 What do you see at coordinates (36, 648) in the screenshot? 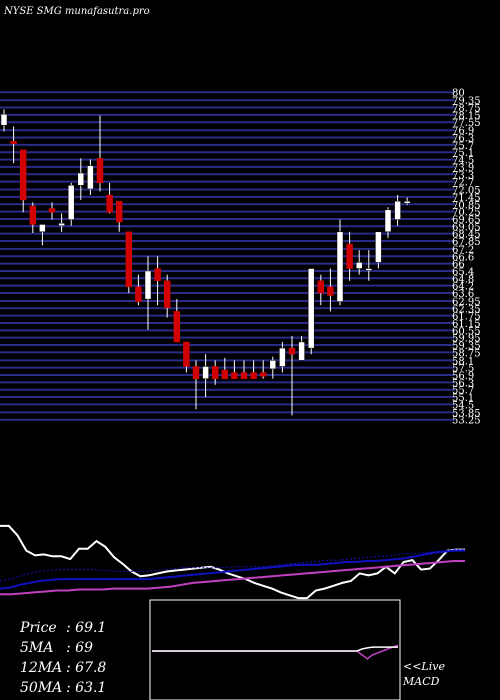
I see `ma5-label: 5MA` at bounding box center [36, 648].